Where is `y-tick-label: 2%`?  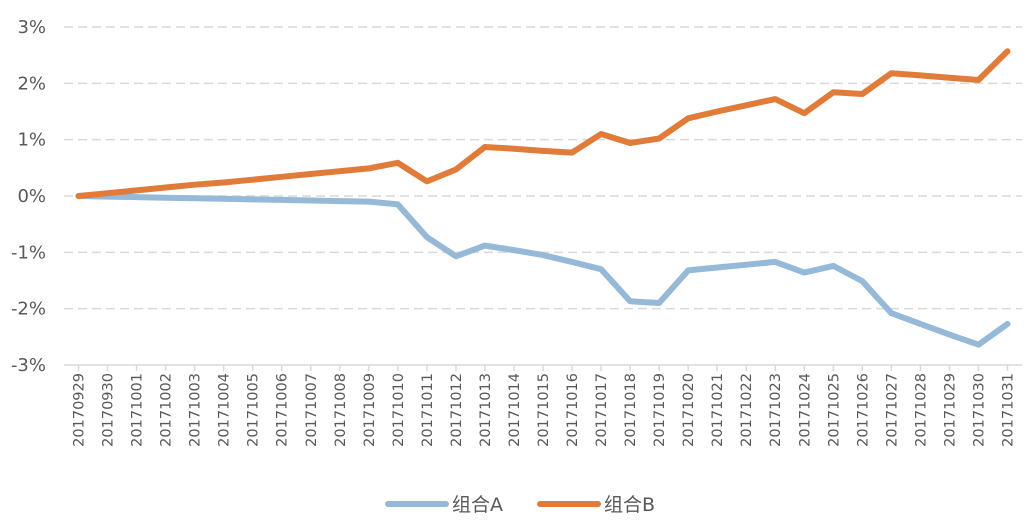
y-tick-label: 2% is located at coordinates (31, 83).